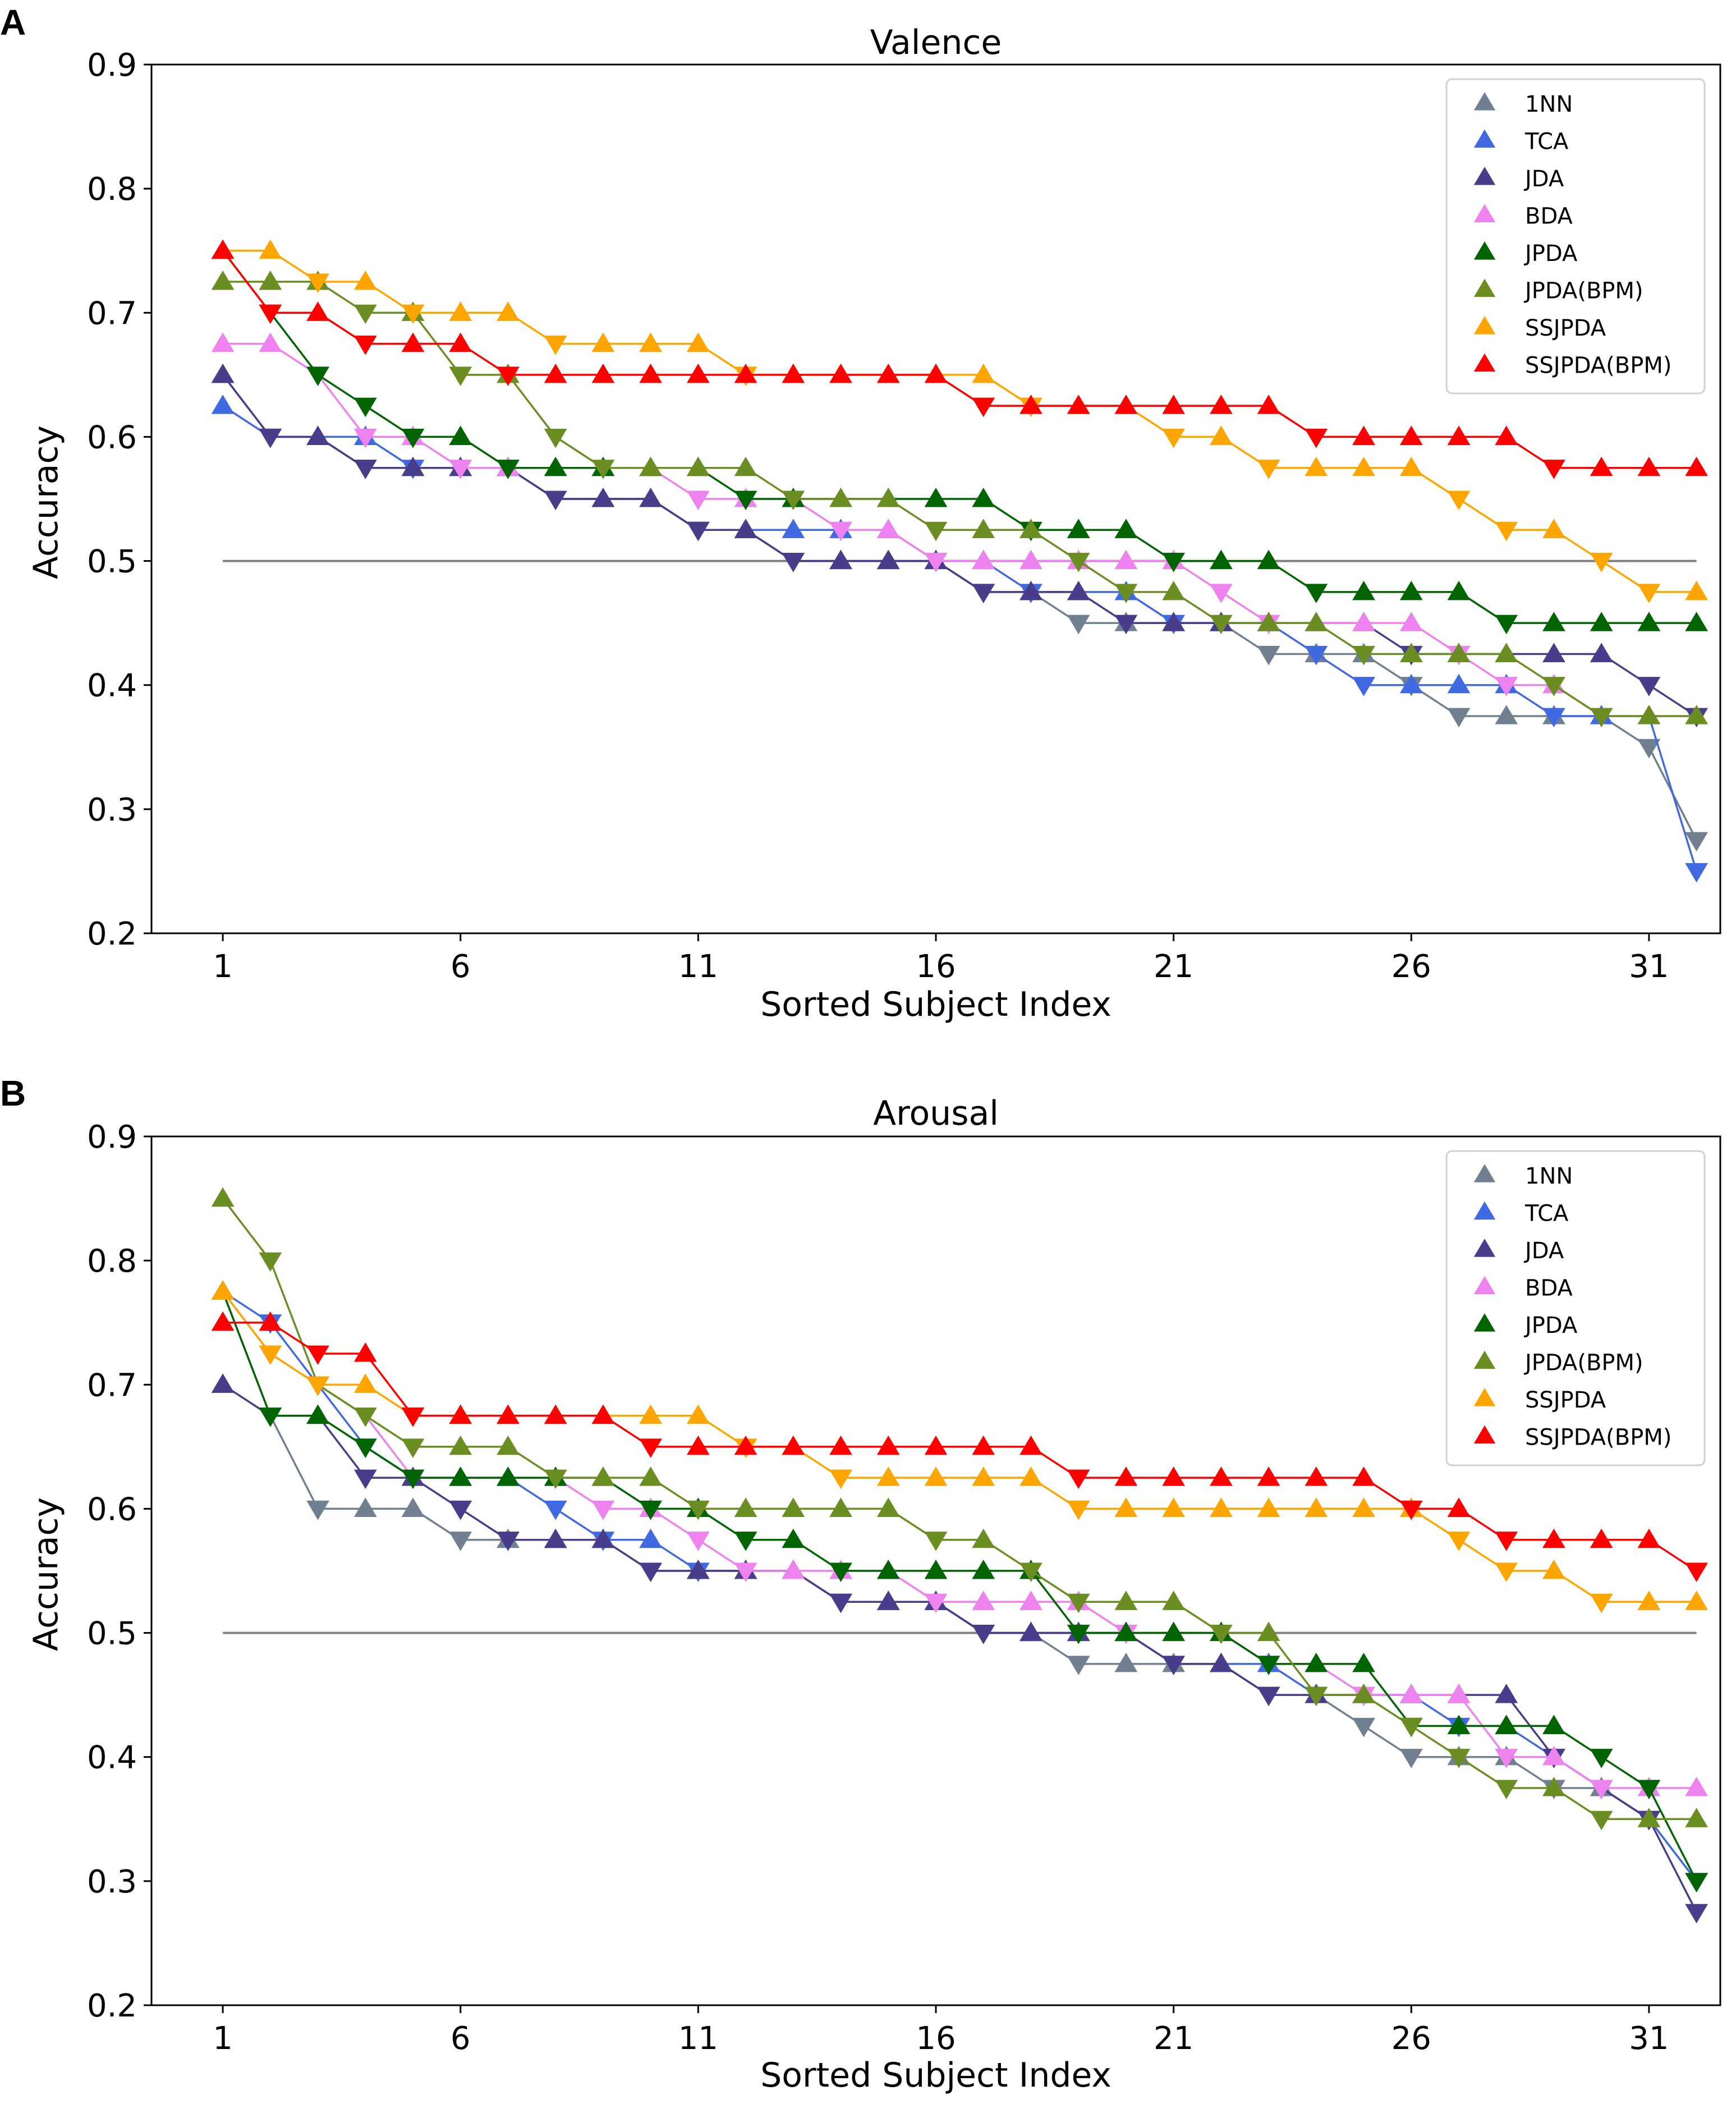  I want to click on x-tick-label: 21, so click(1173, 2038).